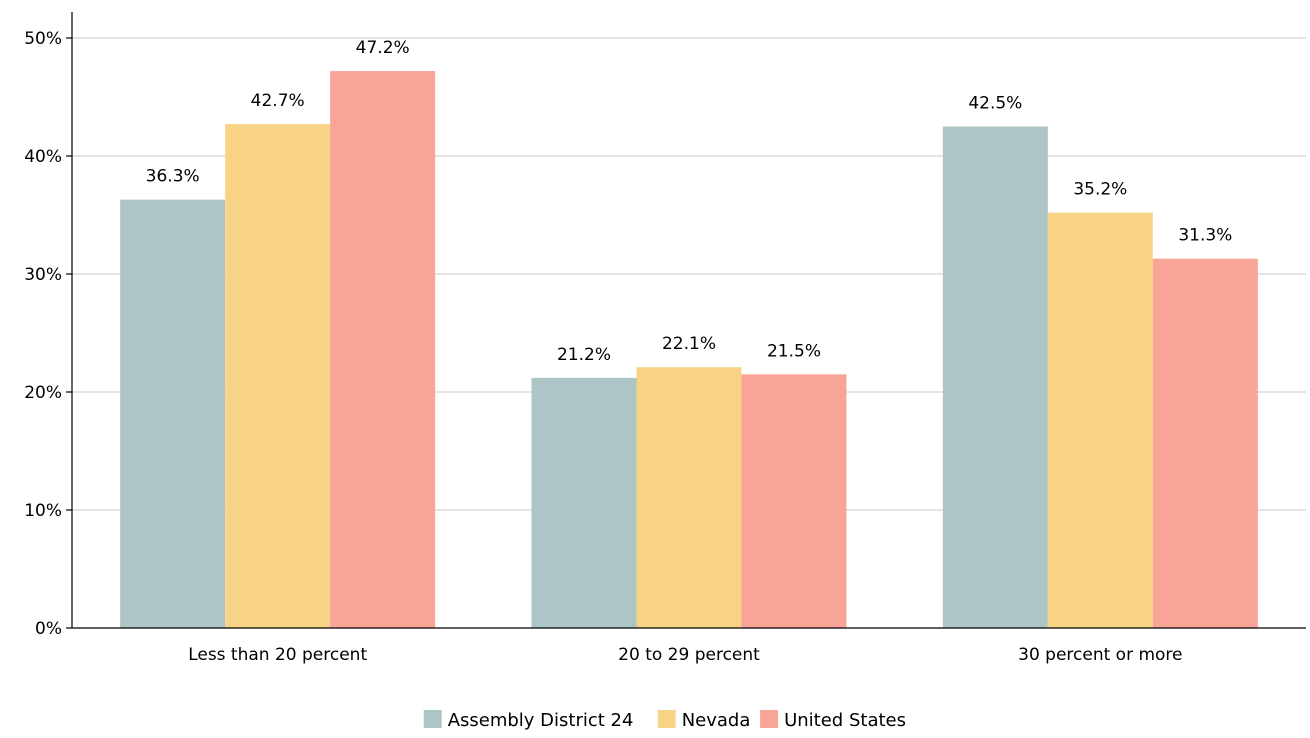  What do you see at coordinates (173, 177) in the screenshot?
I see `data-label: 36.3%` at bounding box center [173, 177].